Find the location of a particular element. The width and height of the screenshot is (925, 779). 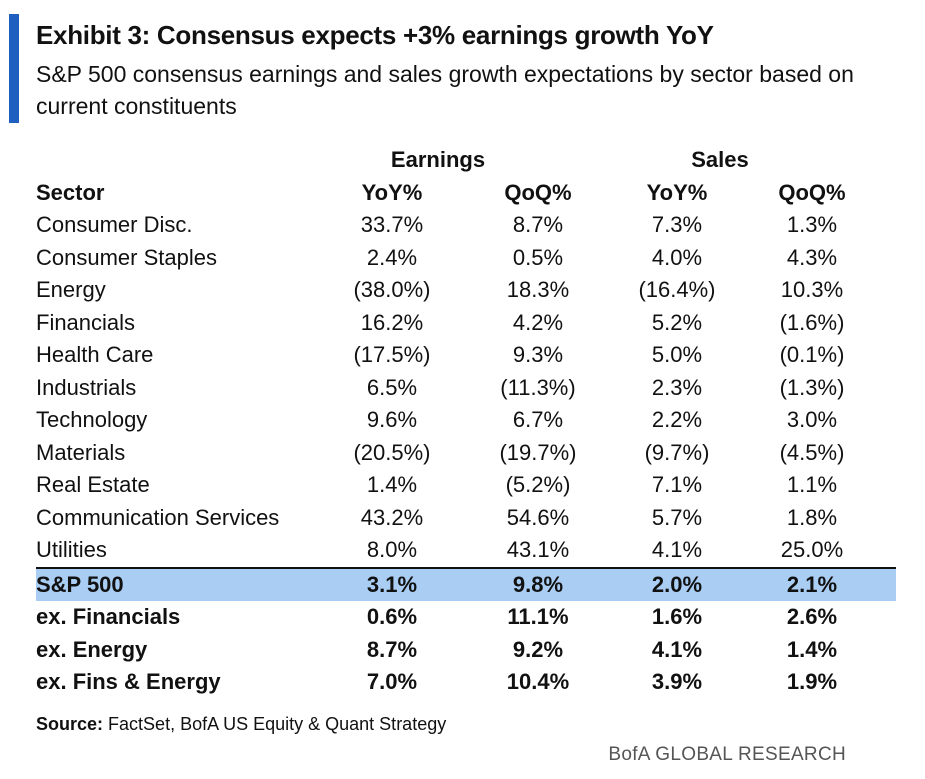

cell-sales-qoq: 2.6% is located at coordinates (812, 617).